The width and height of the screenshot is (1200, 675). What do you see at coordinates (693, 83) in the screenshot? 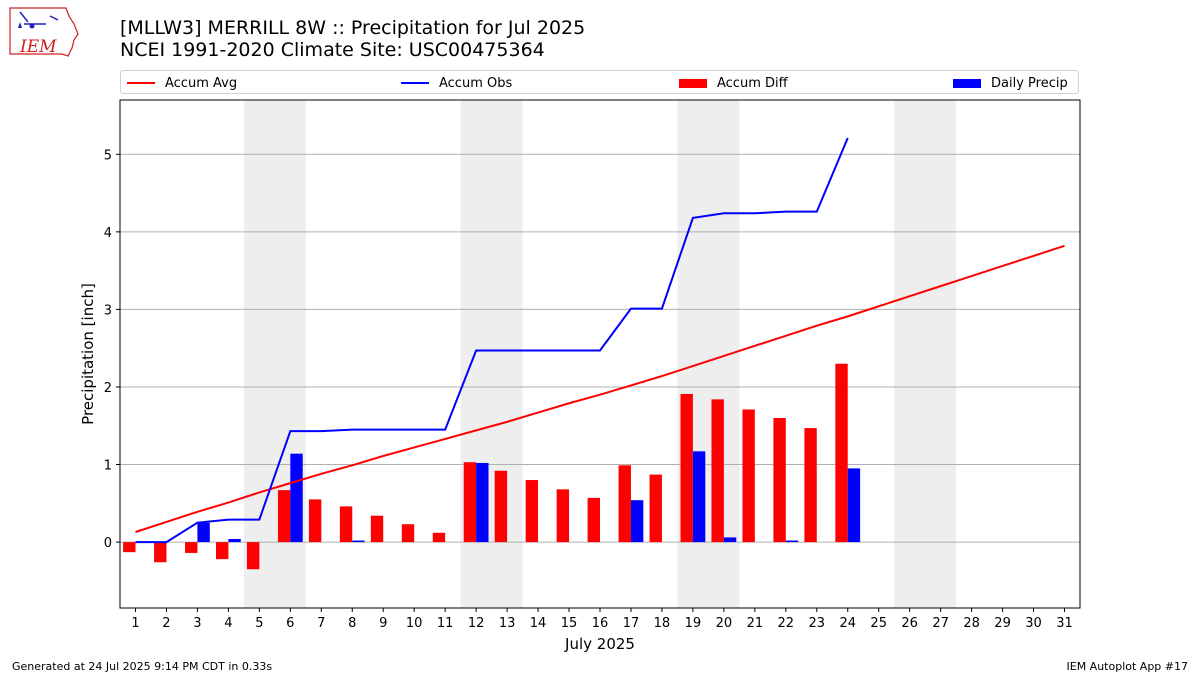
I see `legend-swatch-accum-diff` at bounding box center [693, 83].